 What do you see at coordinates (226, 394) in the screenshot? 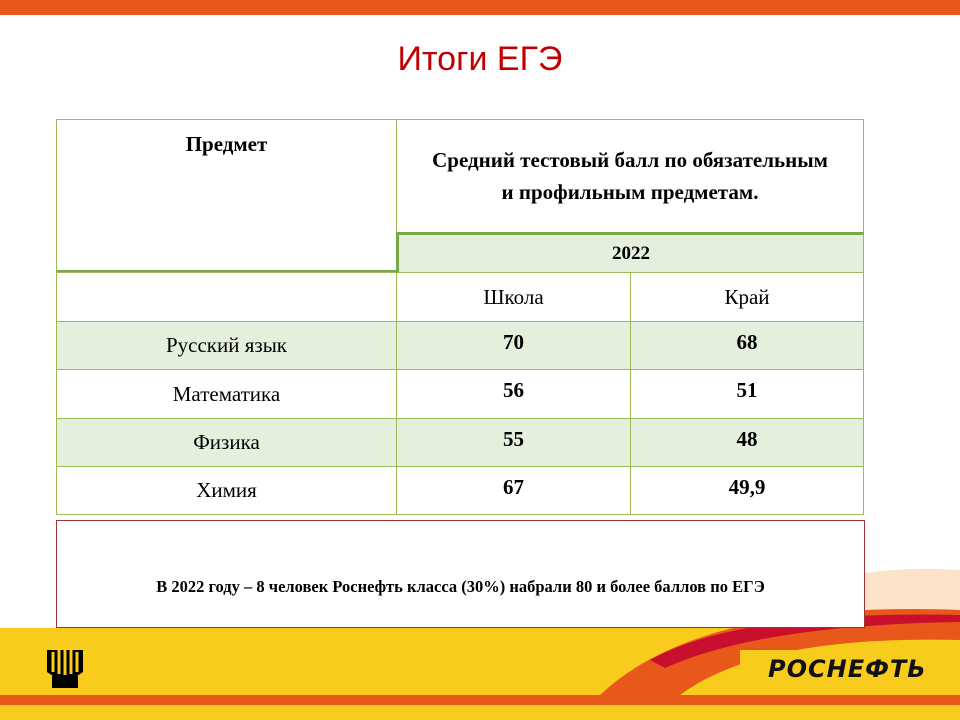
I see `subject-cell: Математика` at bounding box center [226, 394].